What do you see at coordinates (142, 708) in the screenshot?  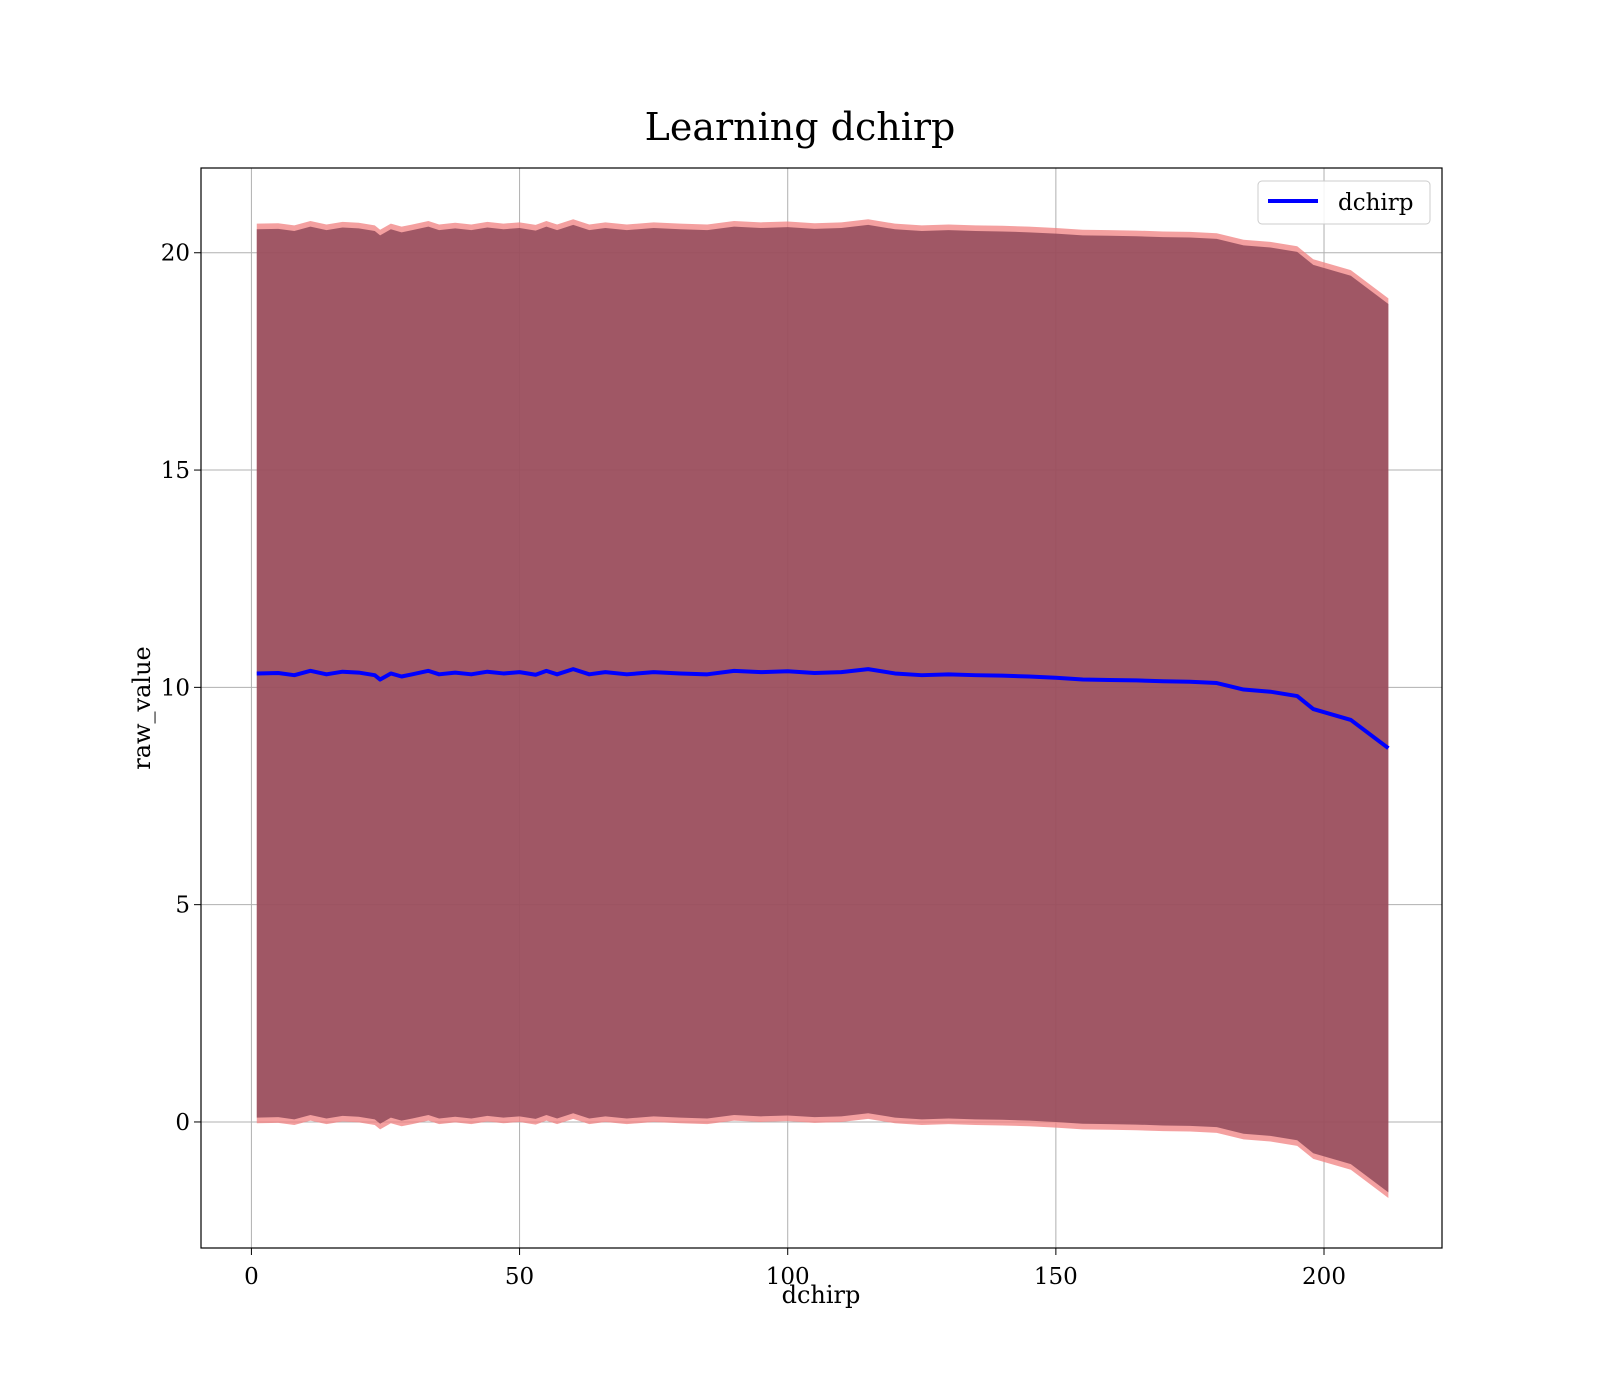 I see `y-axis-label: raw_value` at bounding box center [142, 708].